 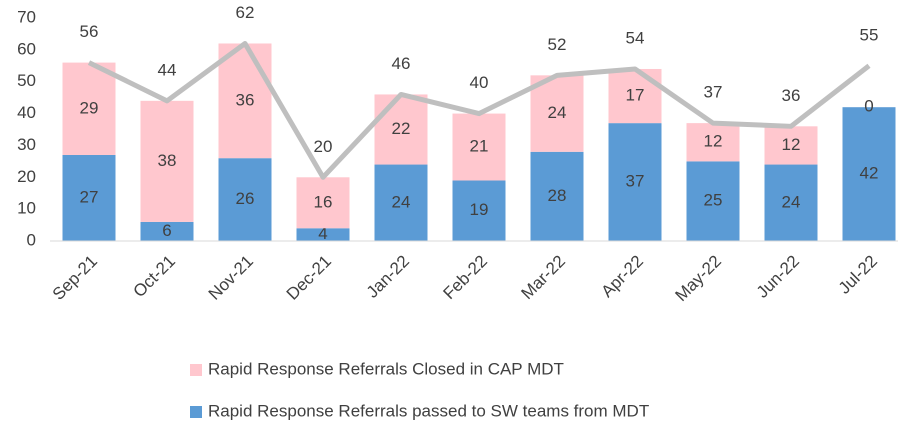 What do you see at coordinates (26, 80) in the screenshot?
I see `y-tick-label: 50` at bounding box center [26, 80].